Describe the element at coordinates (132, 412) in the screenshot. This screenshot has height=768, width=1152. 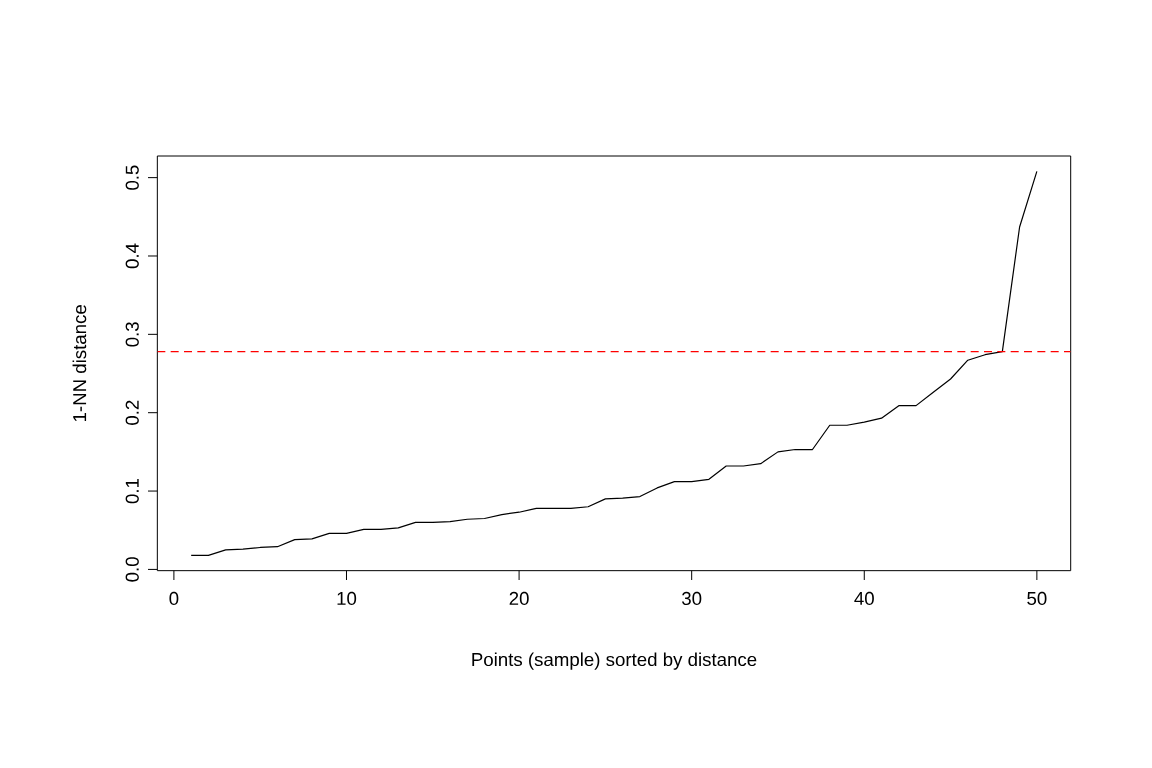
I see `y-tick-label: 0.2` at that location.